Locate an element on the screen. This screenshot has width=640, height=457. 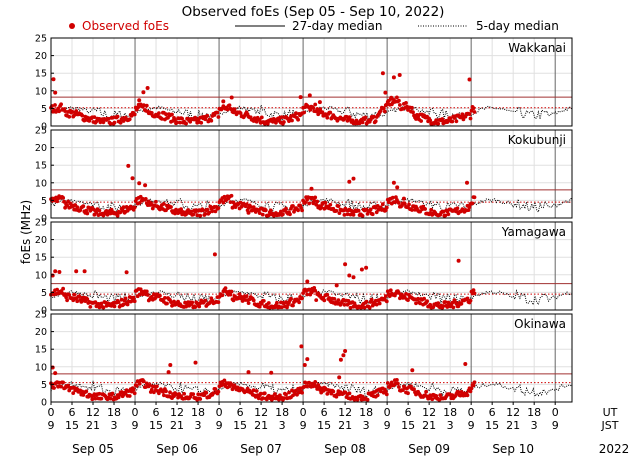
x-tick-label-jst: 15 is located at coordinates (492, 425).